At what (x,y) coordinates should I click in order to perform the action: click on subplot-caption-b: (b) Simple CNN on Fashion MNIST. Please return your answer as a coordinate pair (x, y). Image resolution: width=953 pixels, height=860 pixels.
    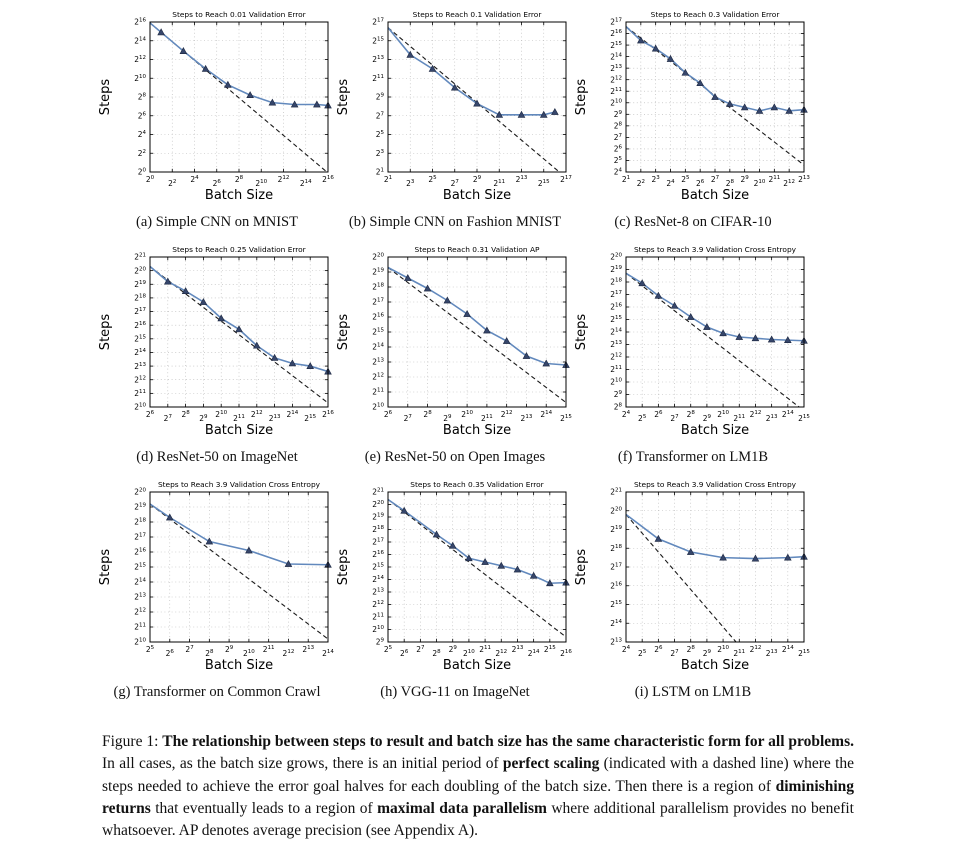
    Looking at the image, I should click on (455, 222).